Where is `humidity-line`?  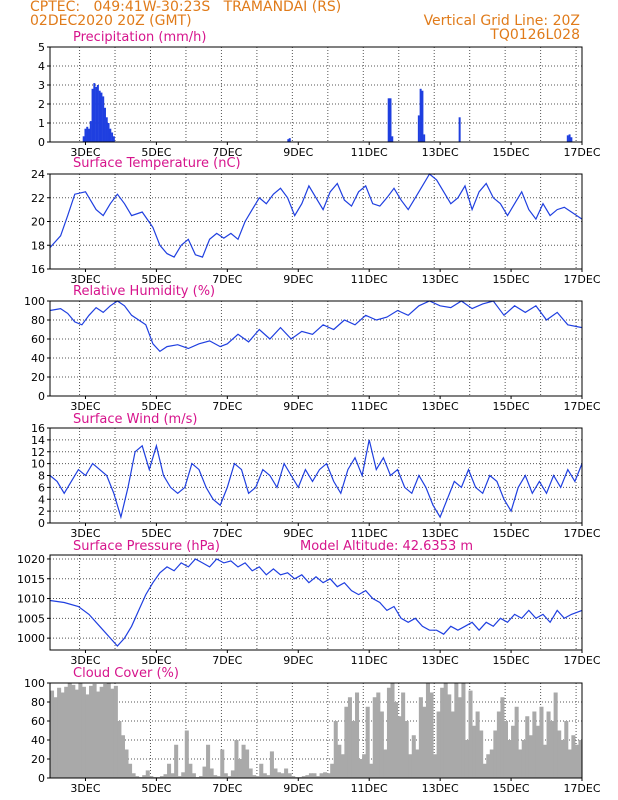 humidity-line is located at coordinates (316, 326).